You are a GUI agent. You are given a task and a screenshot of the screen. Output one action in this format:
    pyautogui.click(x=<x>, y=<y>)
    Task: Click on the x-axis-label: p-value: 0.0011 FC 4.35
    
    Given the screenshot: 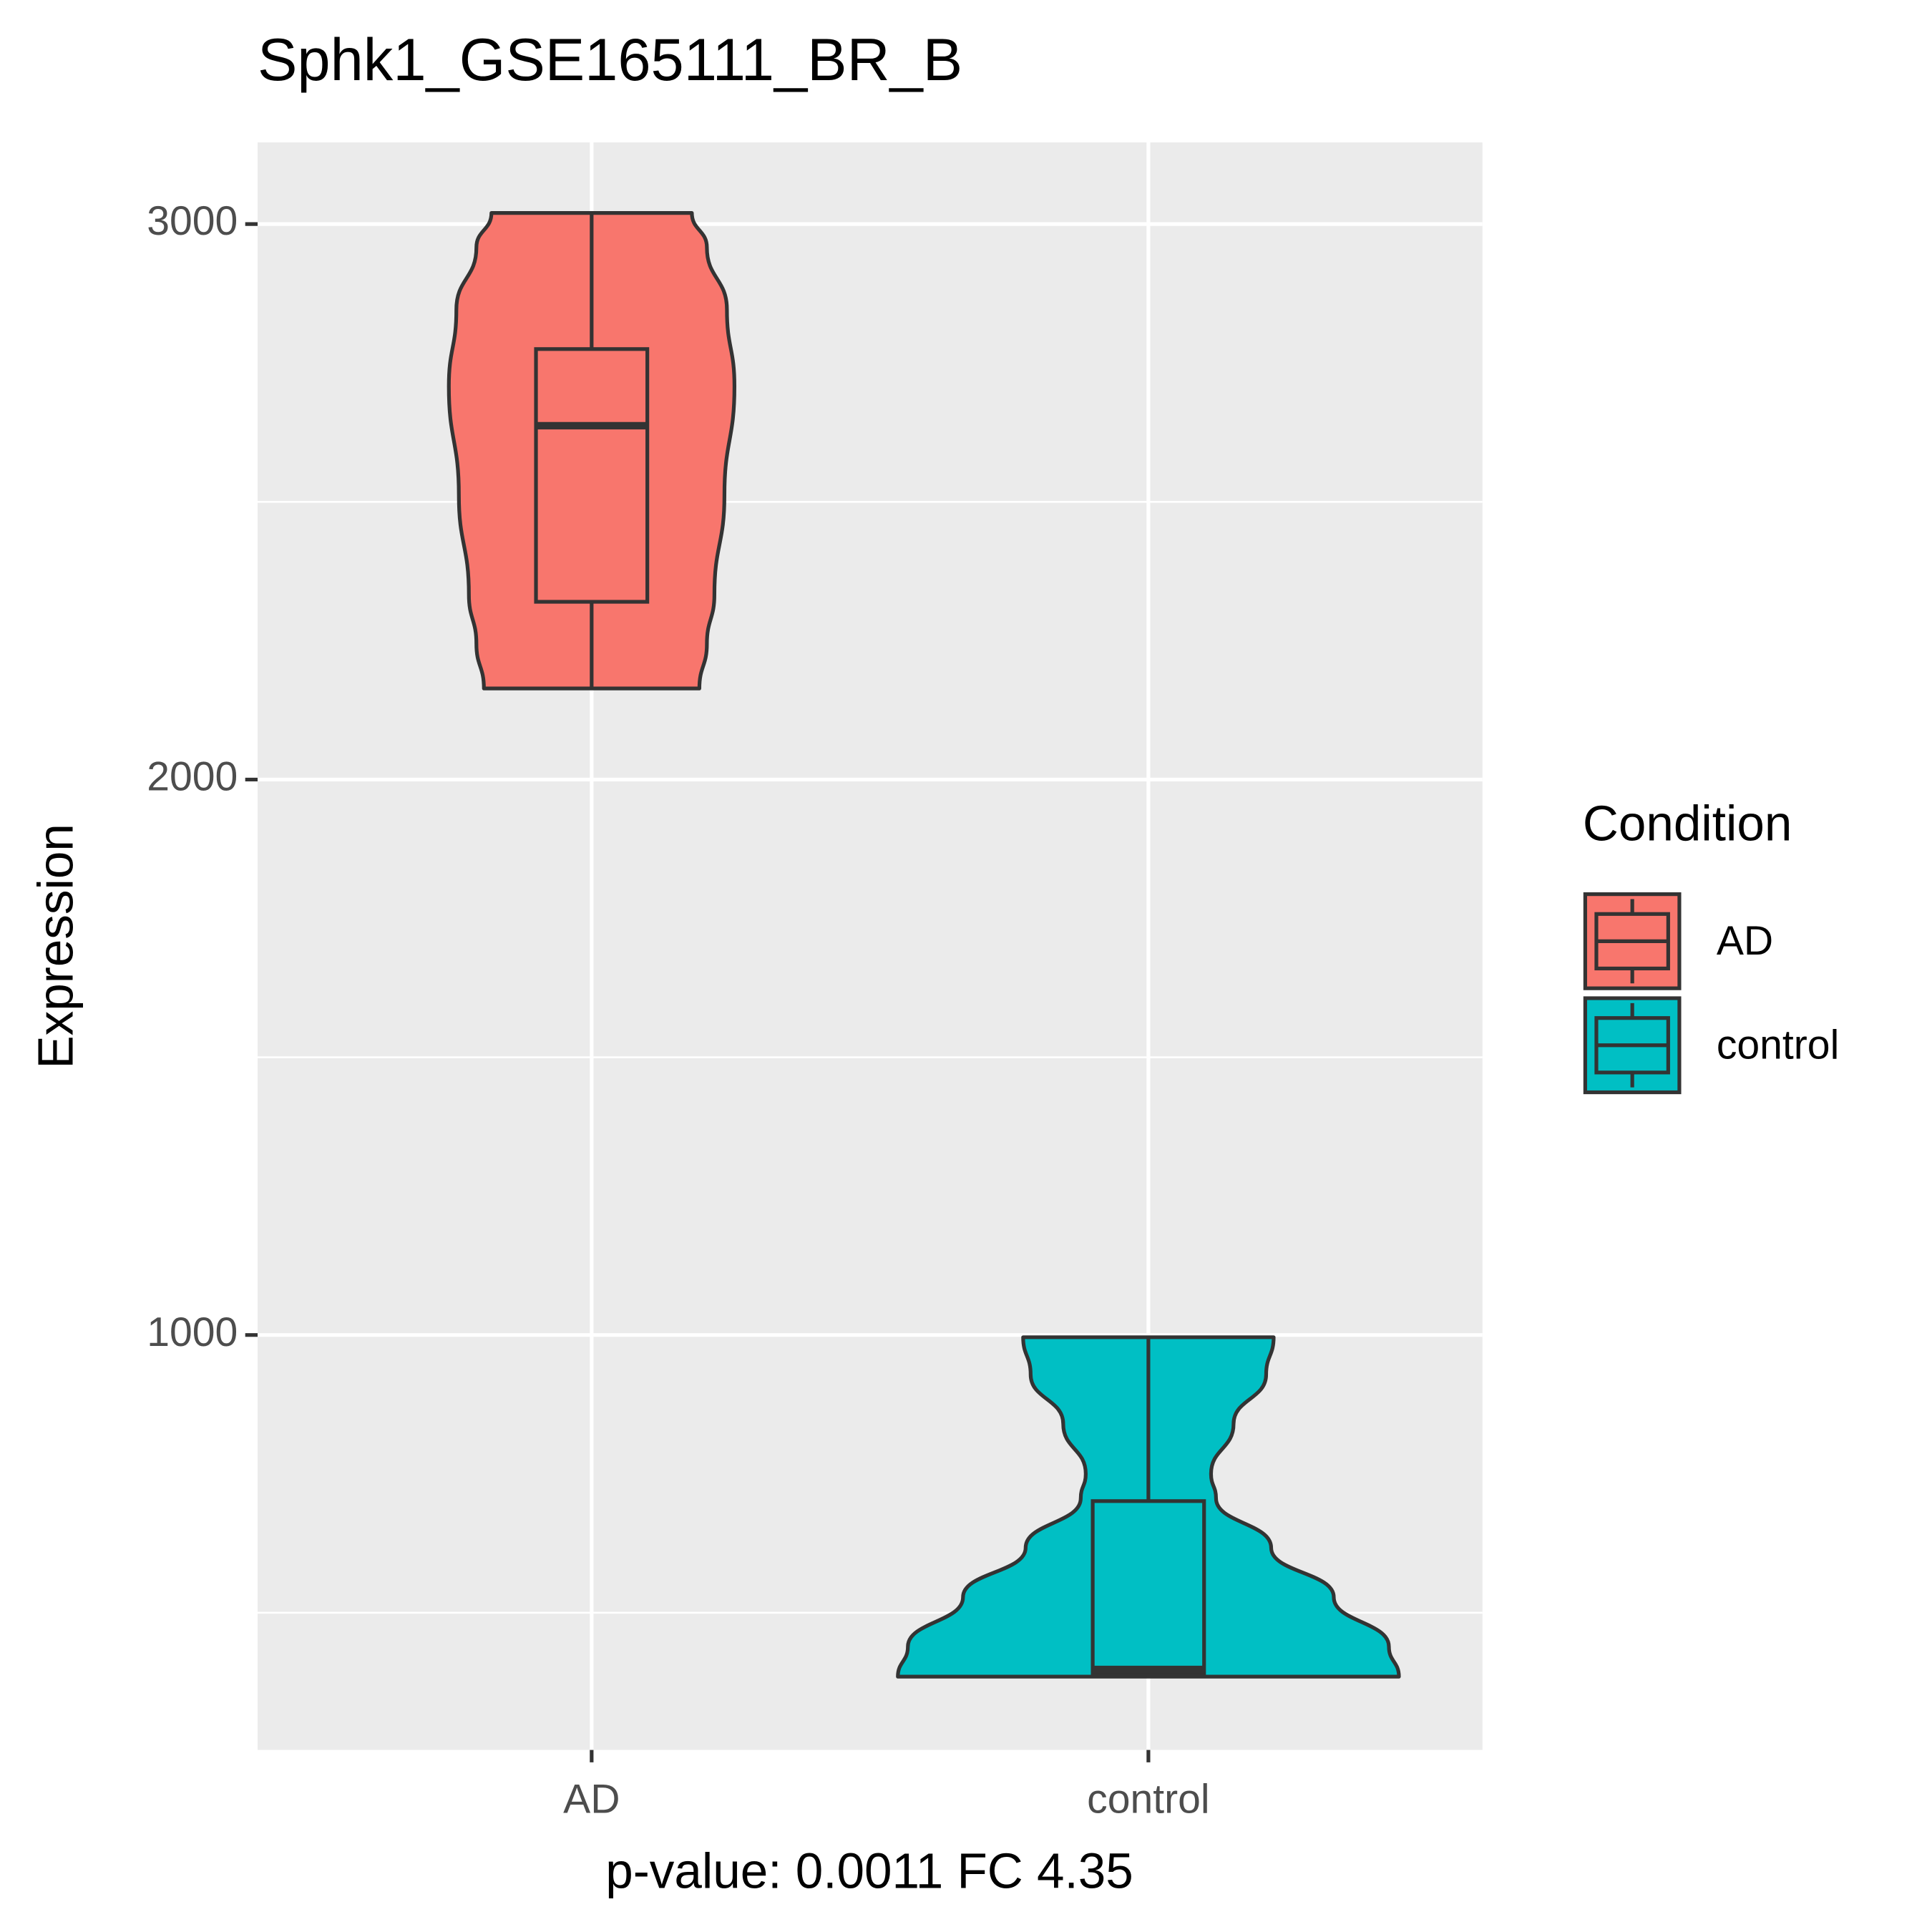 What is the action you would take?
    pyautogui.click(x=869, y=1871)
    